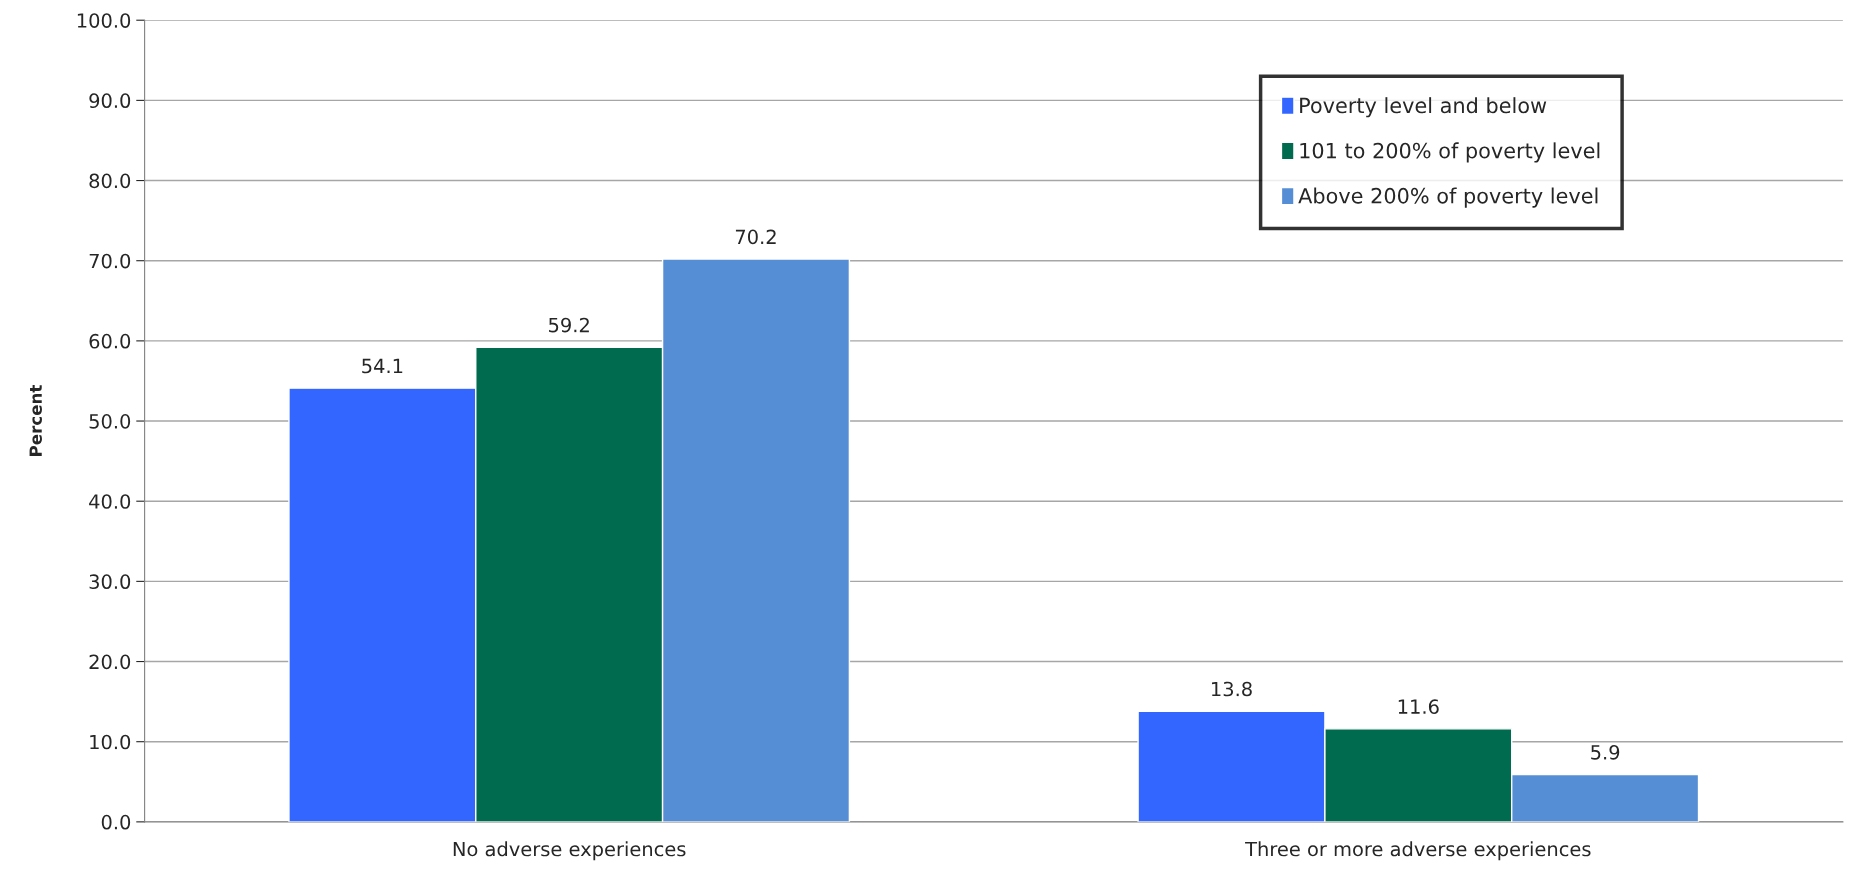 The image size is (1854, 879). Describe the element at coordinates (110, 582) in the screenshot. I see `y-tick-label: 30.0` at that location.